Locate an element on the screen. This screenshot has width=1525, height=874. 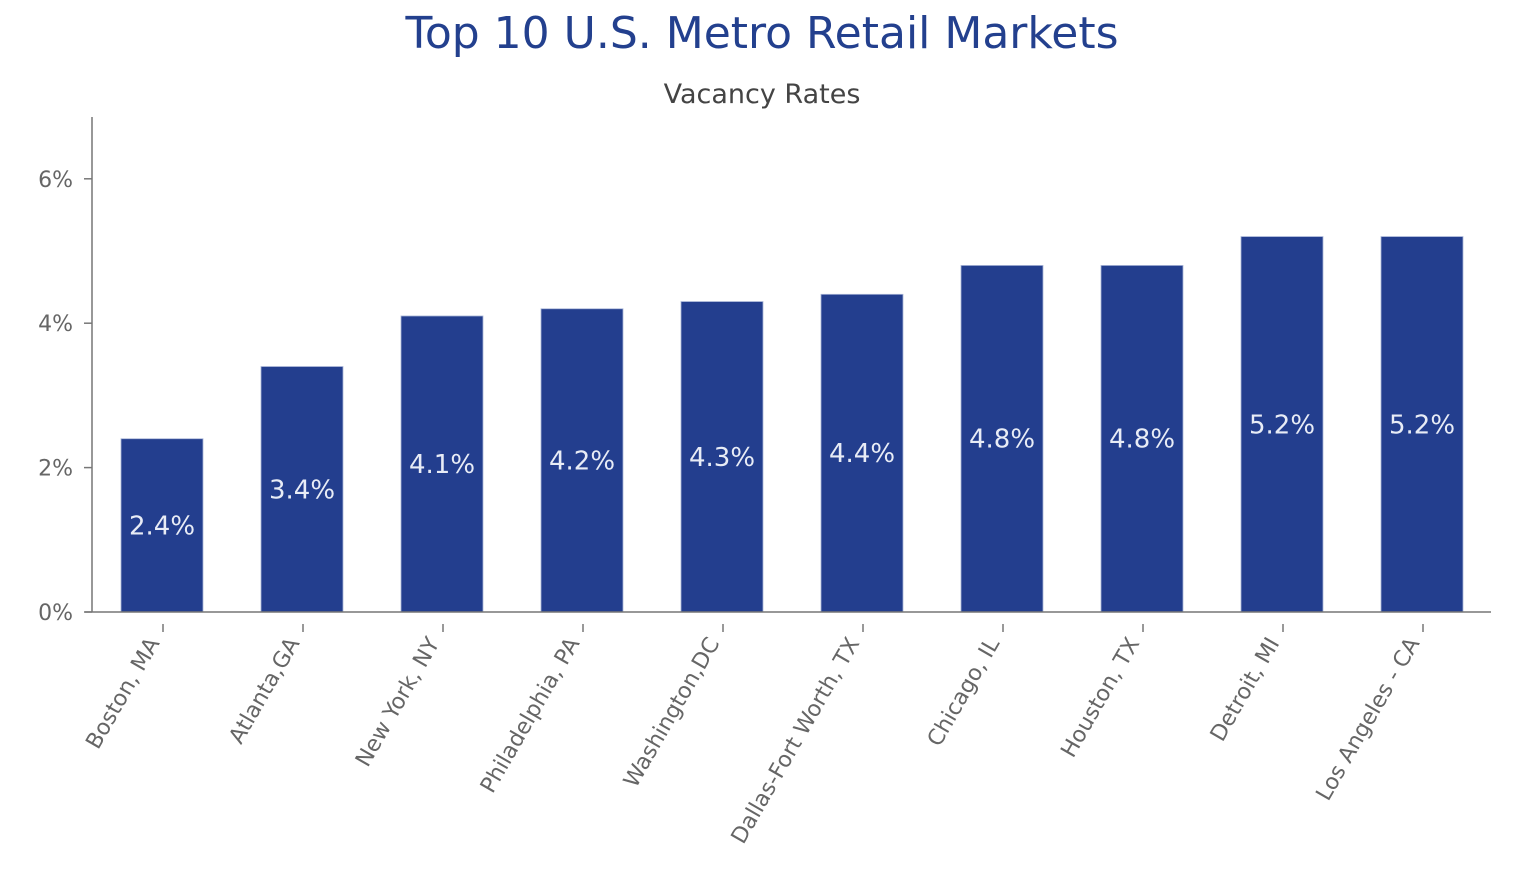
y-tick-label: 0% is located at coordinates (55, 613).